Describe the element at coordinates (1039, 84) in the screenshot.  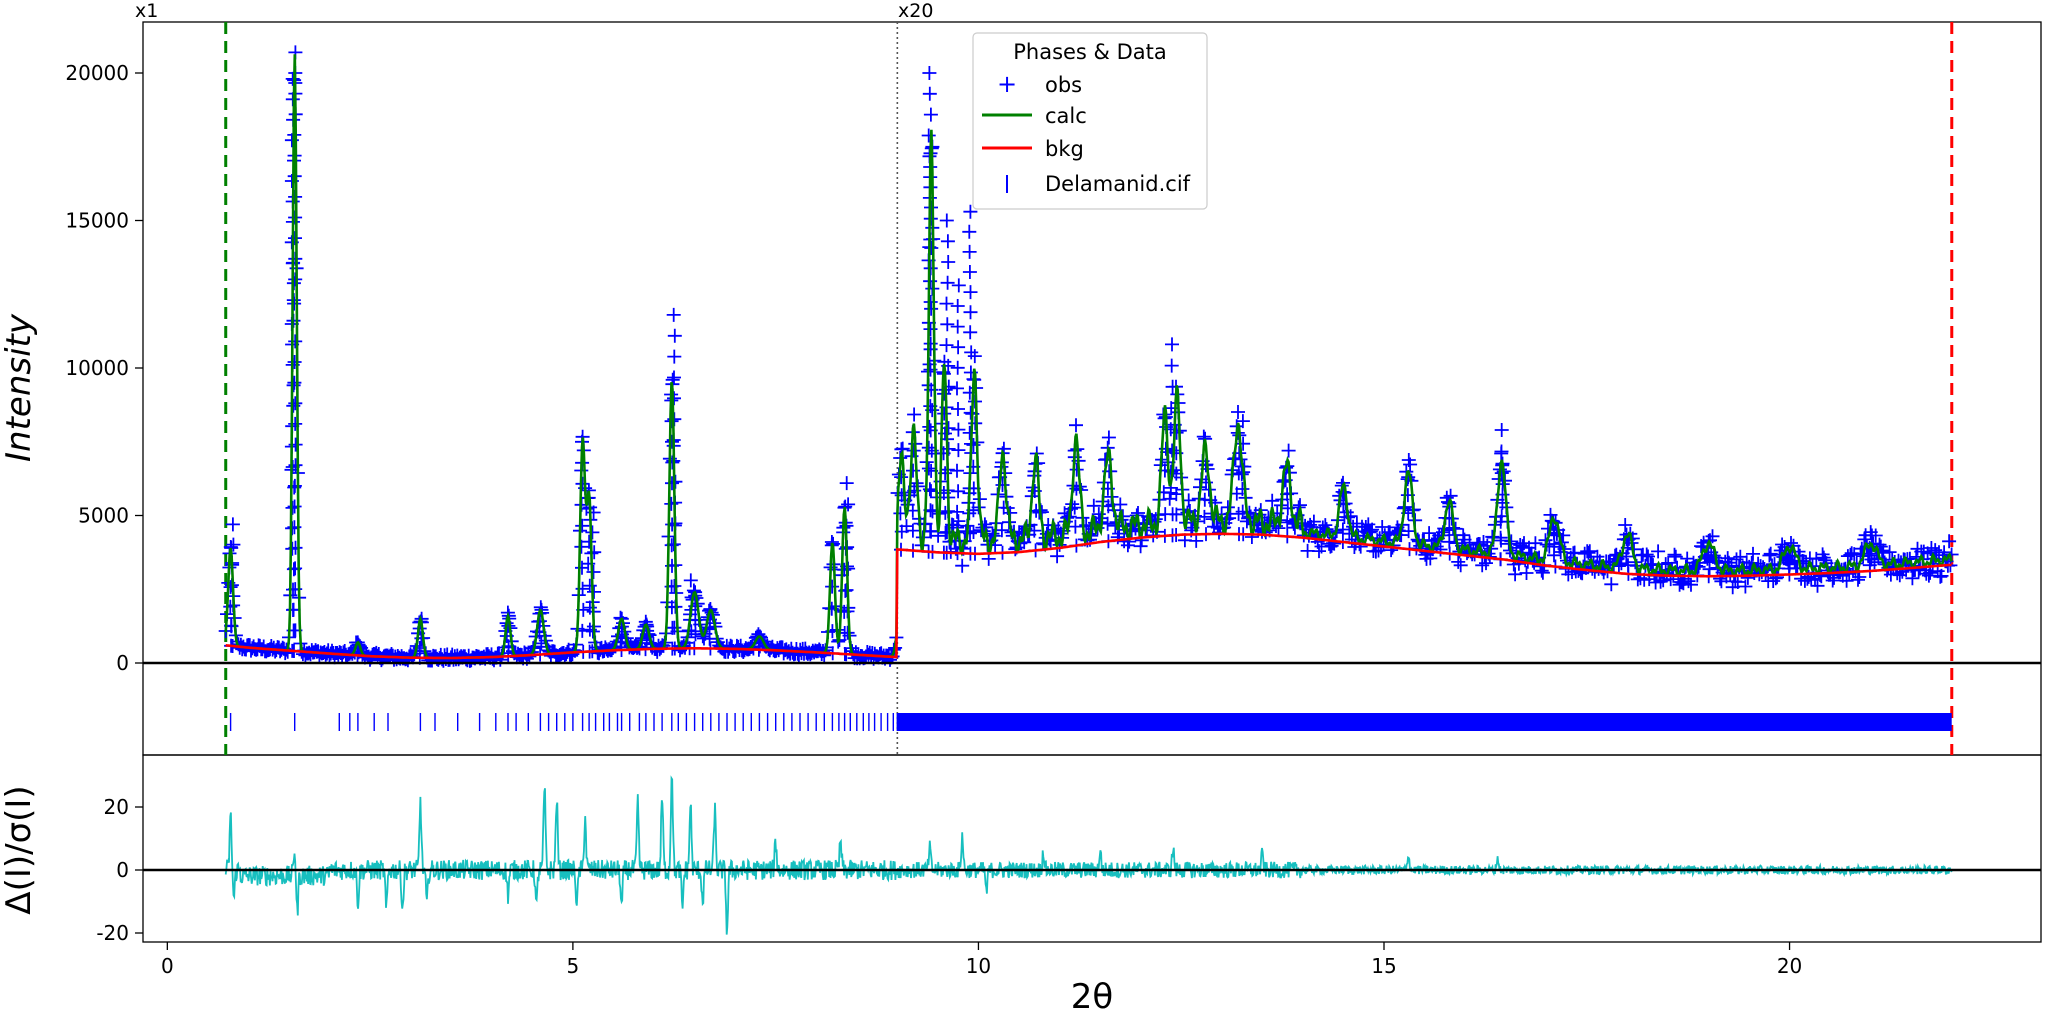
I see `legend-entry-obs: + obs` at that location.